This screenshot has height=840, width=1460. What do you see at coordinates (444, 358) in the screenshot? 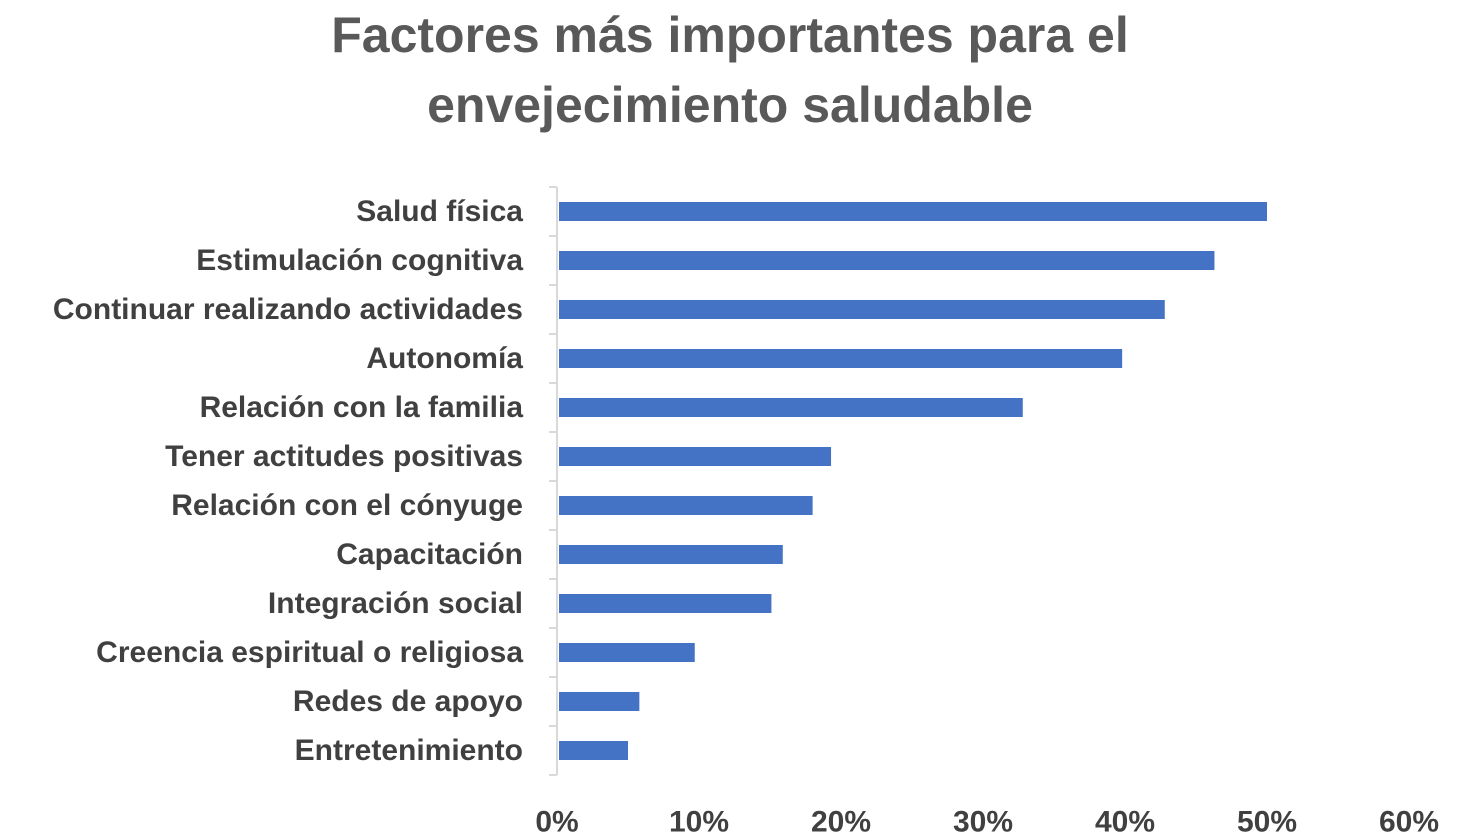
I see `category-label: Autonomía` at bounding box center [444, 358].